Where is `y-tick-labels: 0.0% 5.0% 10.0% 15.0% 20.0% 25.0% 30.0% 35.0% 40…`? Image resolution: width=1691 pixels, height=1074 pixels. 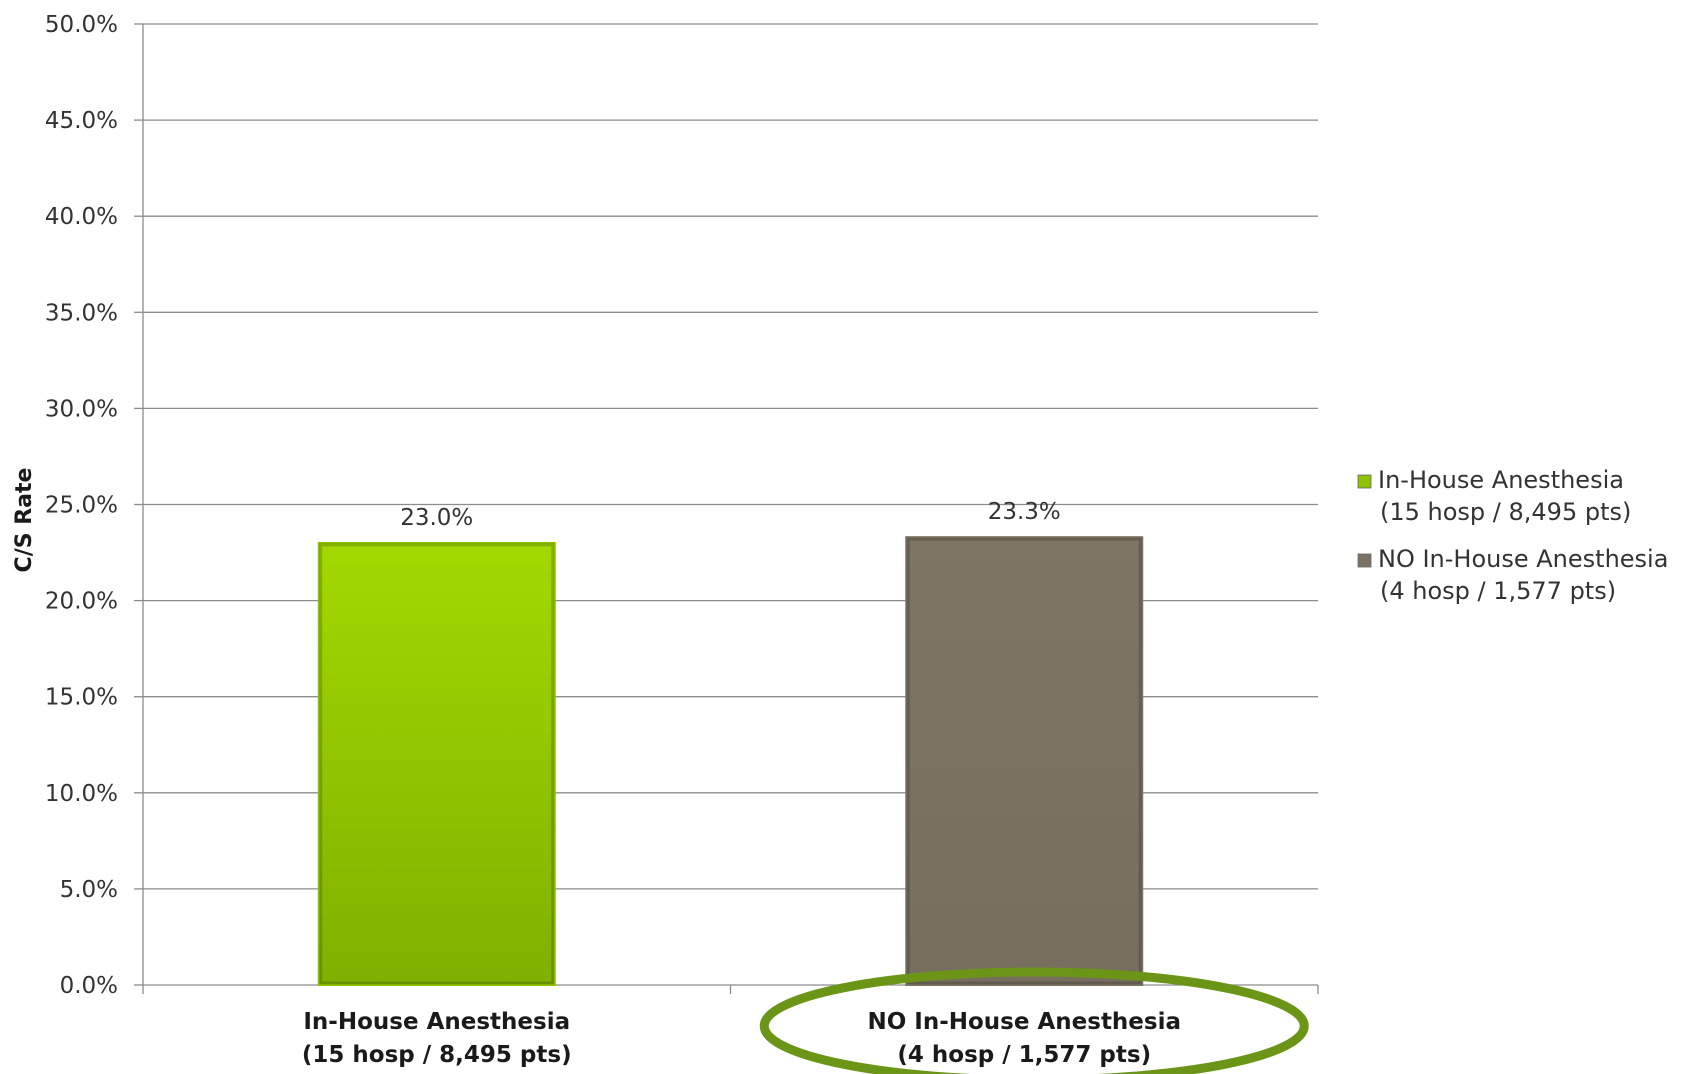 y-tick-labels: 0.0% 5.0% 10.0% 15.0% 20.0% 25.0% 30.0% 35.0% 40… is located at coordinates (81, 505).